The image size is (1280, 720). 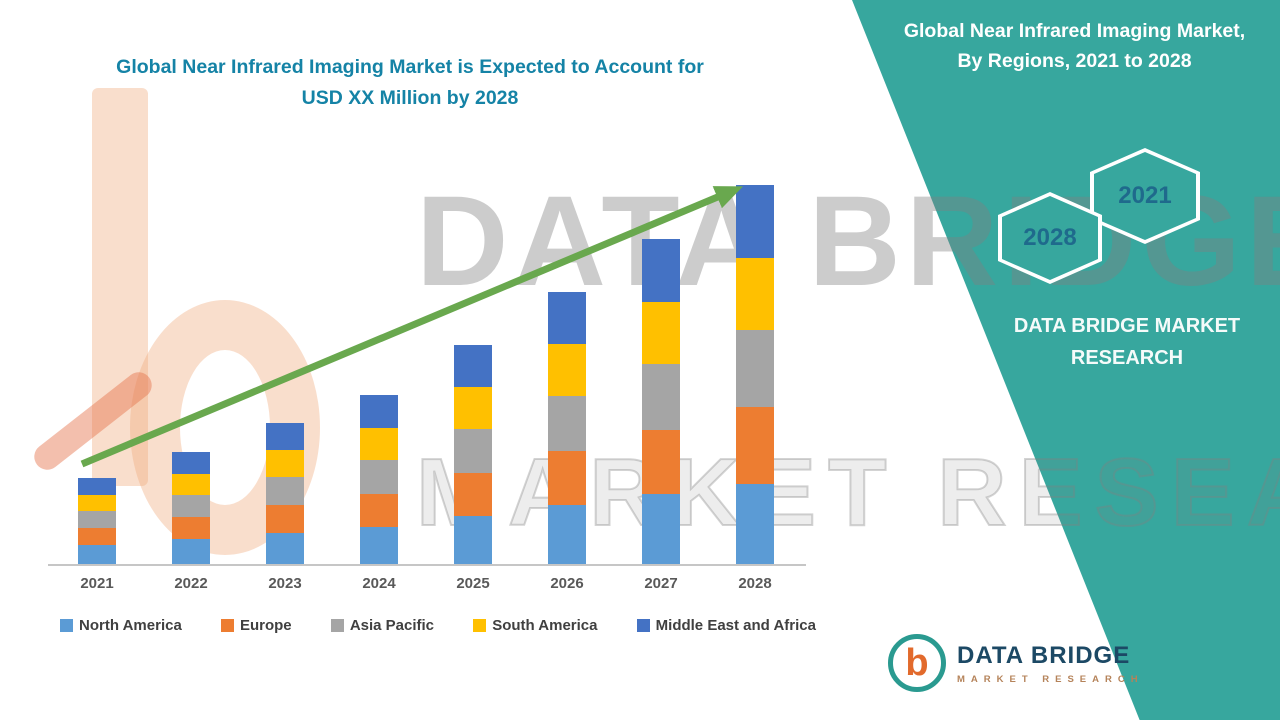 I want to click on legend-item: Middle East and Africa, so click(x=726, y=625).